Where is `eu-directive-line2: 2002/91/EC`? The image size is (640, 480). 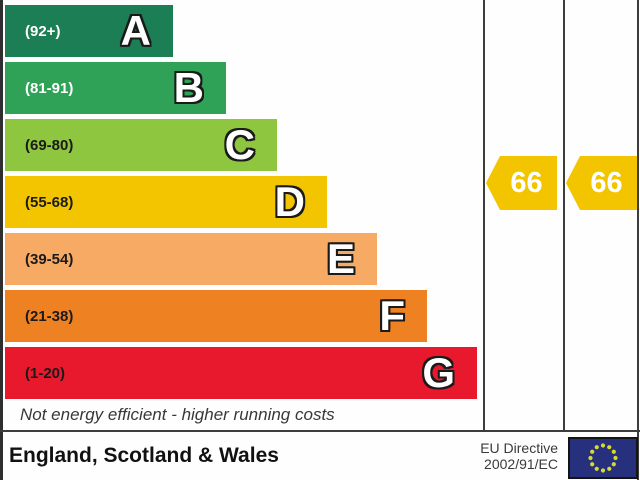
eu-directive-line2: 2002/91/EC is located at coordinates (521, 464).